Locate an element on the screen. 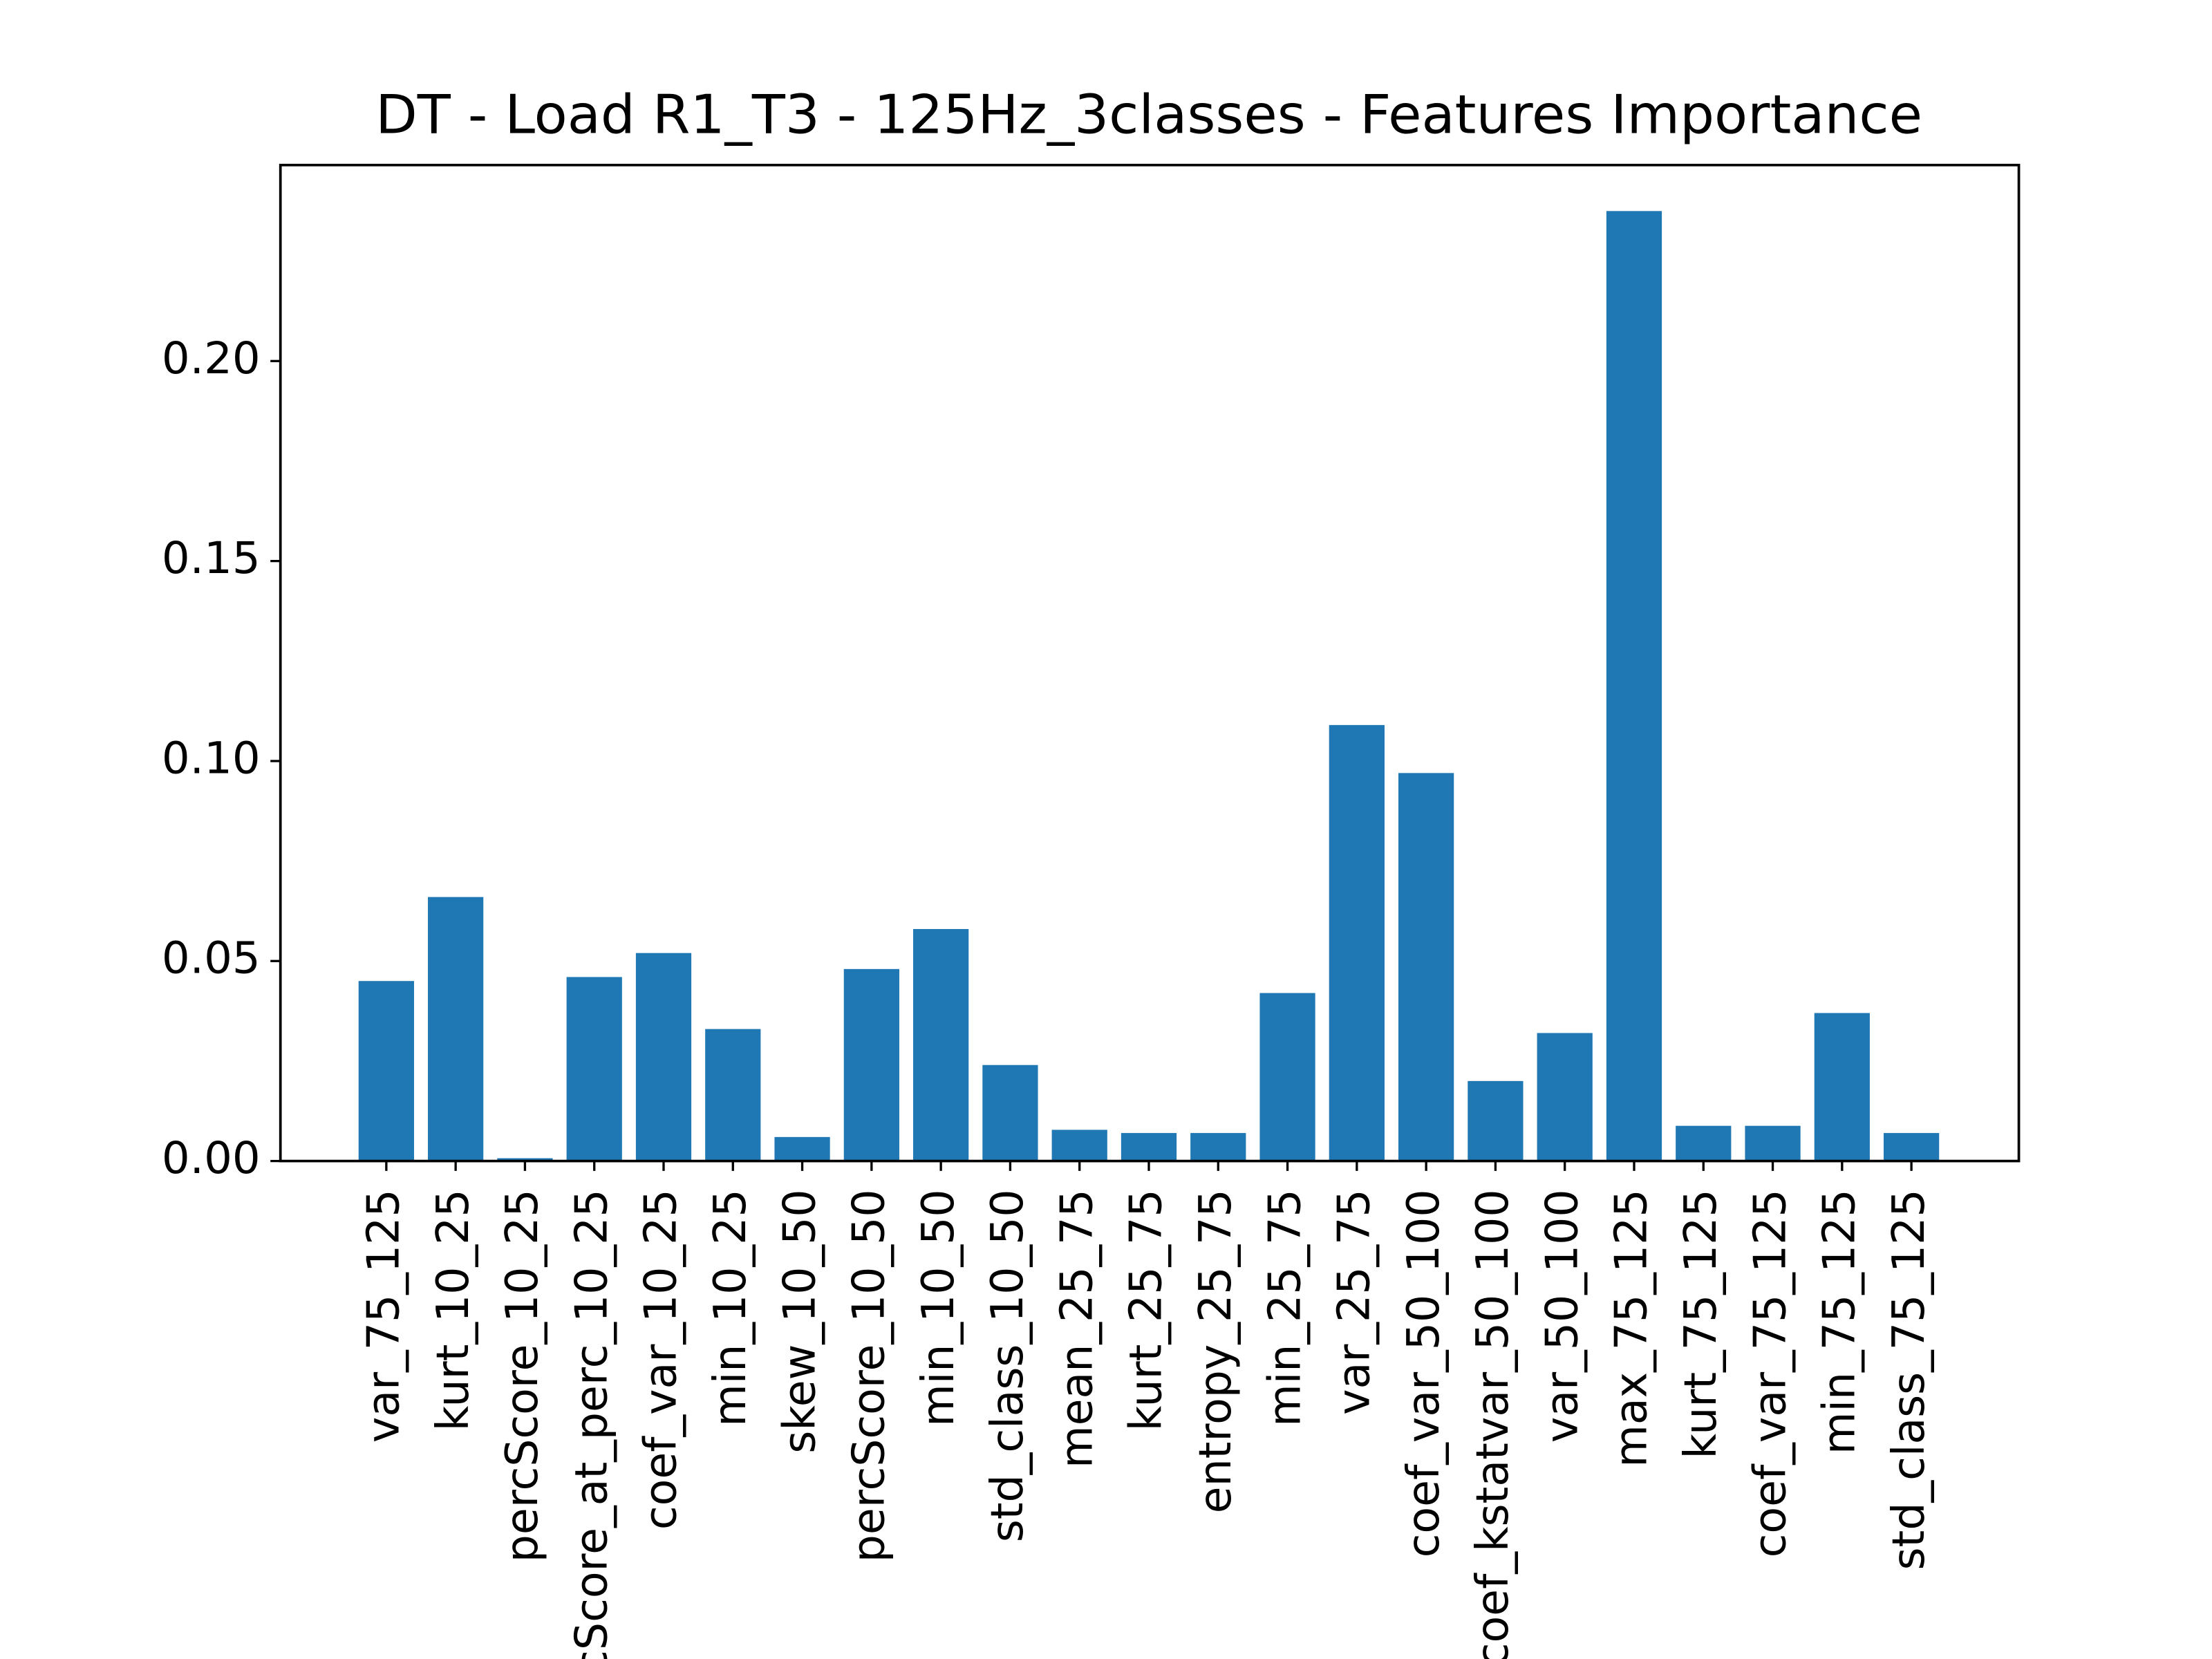 This screenshot has height=1659, width=2212. x-tick-label: entropy_25_75 is located at coordinates (1216, 1351).